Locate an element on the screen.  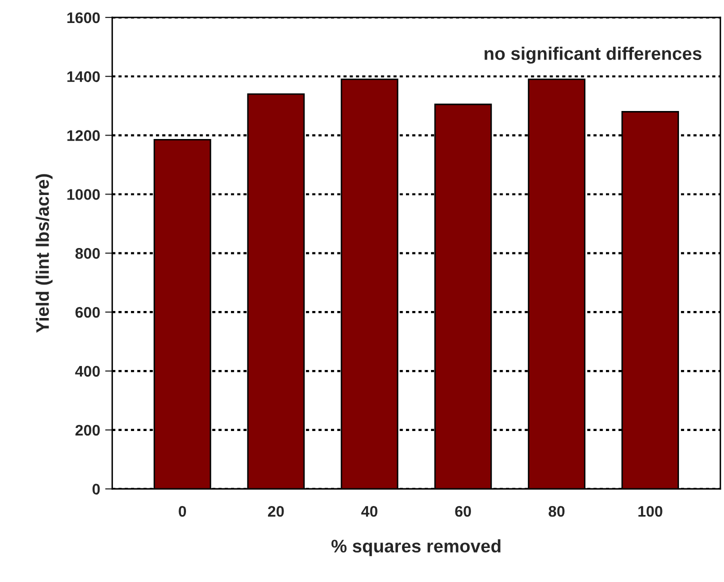
y-tick-label: 0 is located at coordinates (96, 489).